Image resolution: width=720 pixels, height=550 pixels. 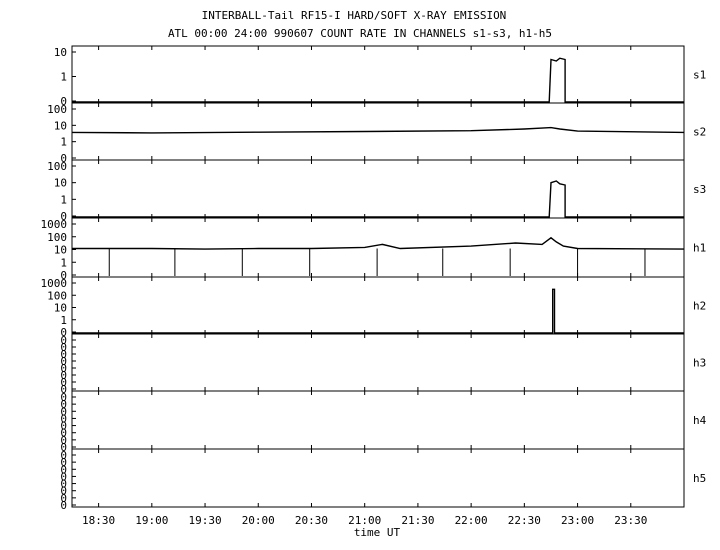 I want to click on x-tick-label: 20:30, so click(x=311, y=520).